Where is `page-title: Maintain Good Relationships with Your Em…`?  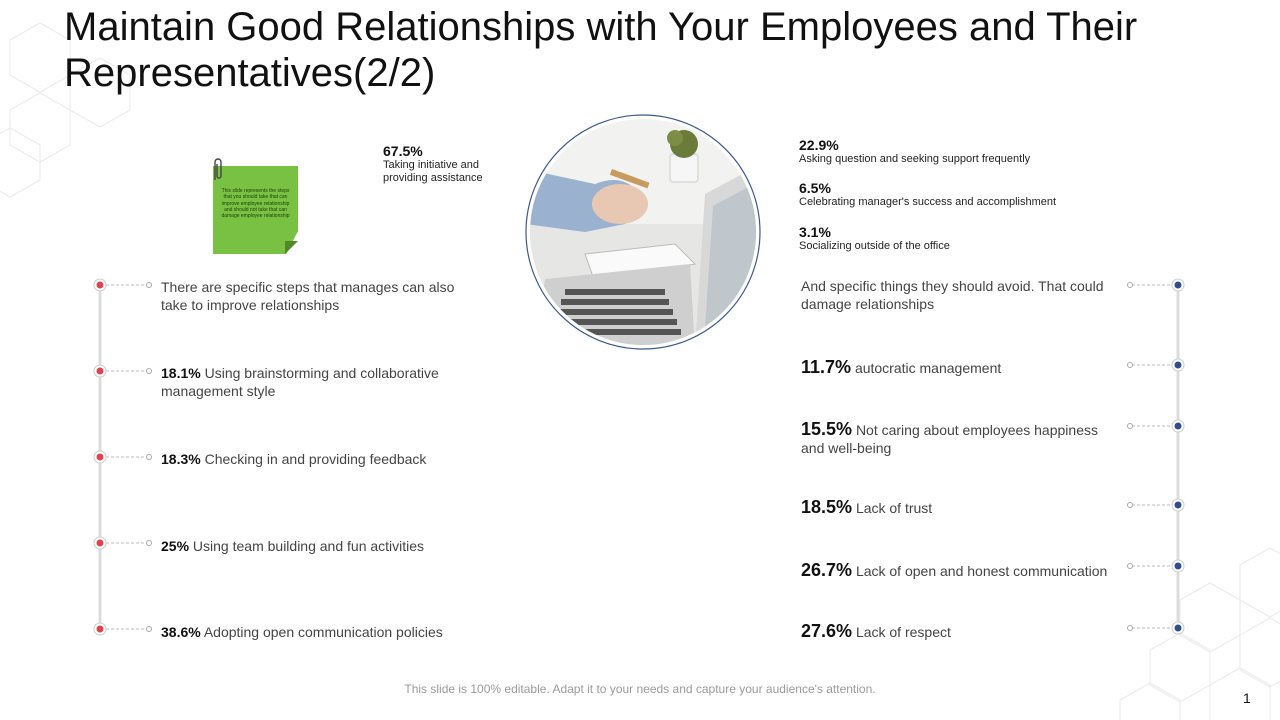 page-title: Maintain Good Relationships with Your Em… is located at coordinates (601, 50).